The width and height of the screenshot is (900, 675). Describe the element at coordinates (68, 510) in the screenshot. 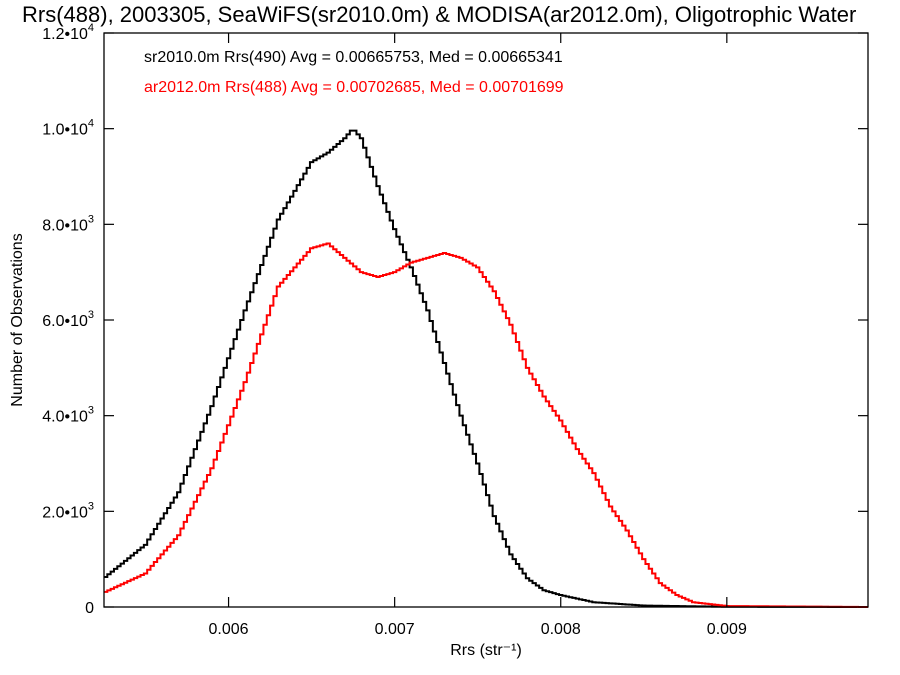

I see `y-tick-label: 2.0•103` at that location.